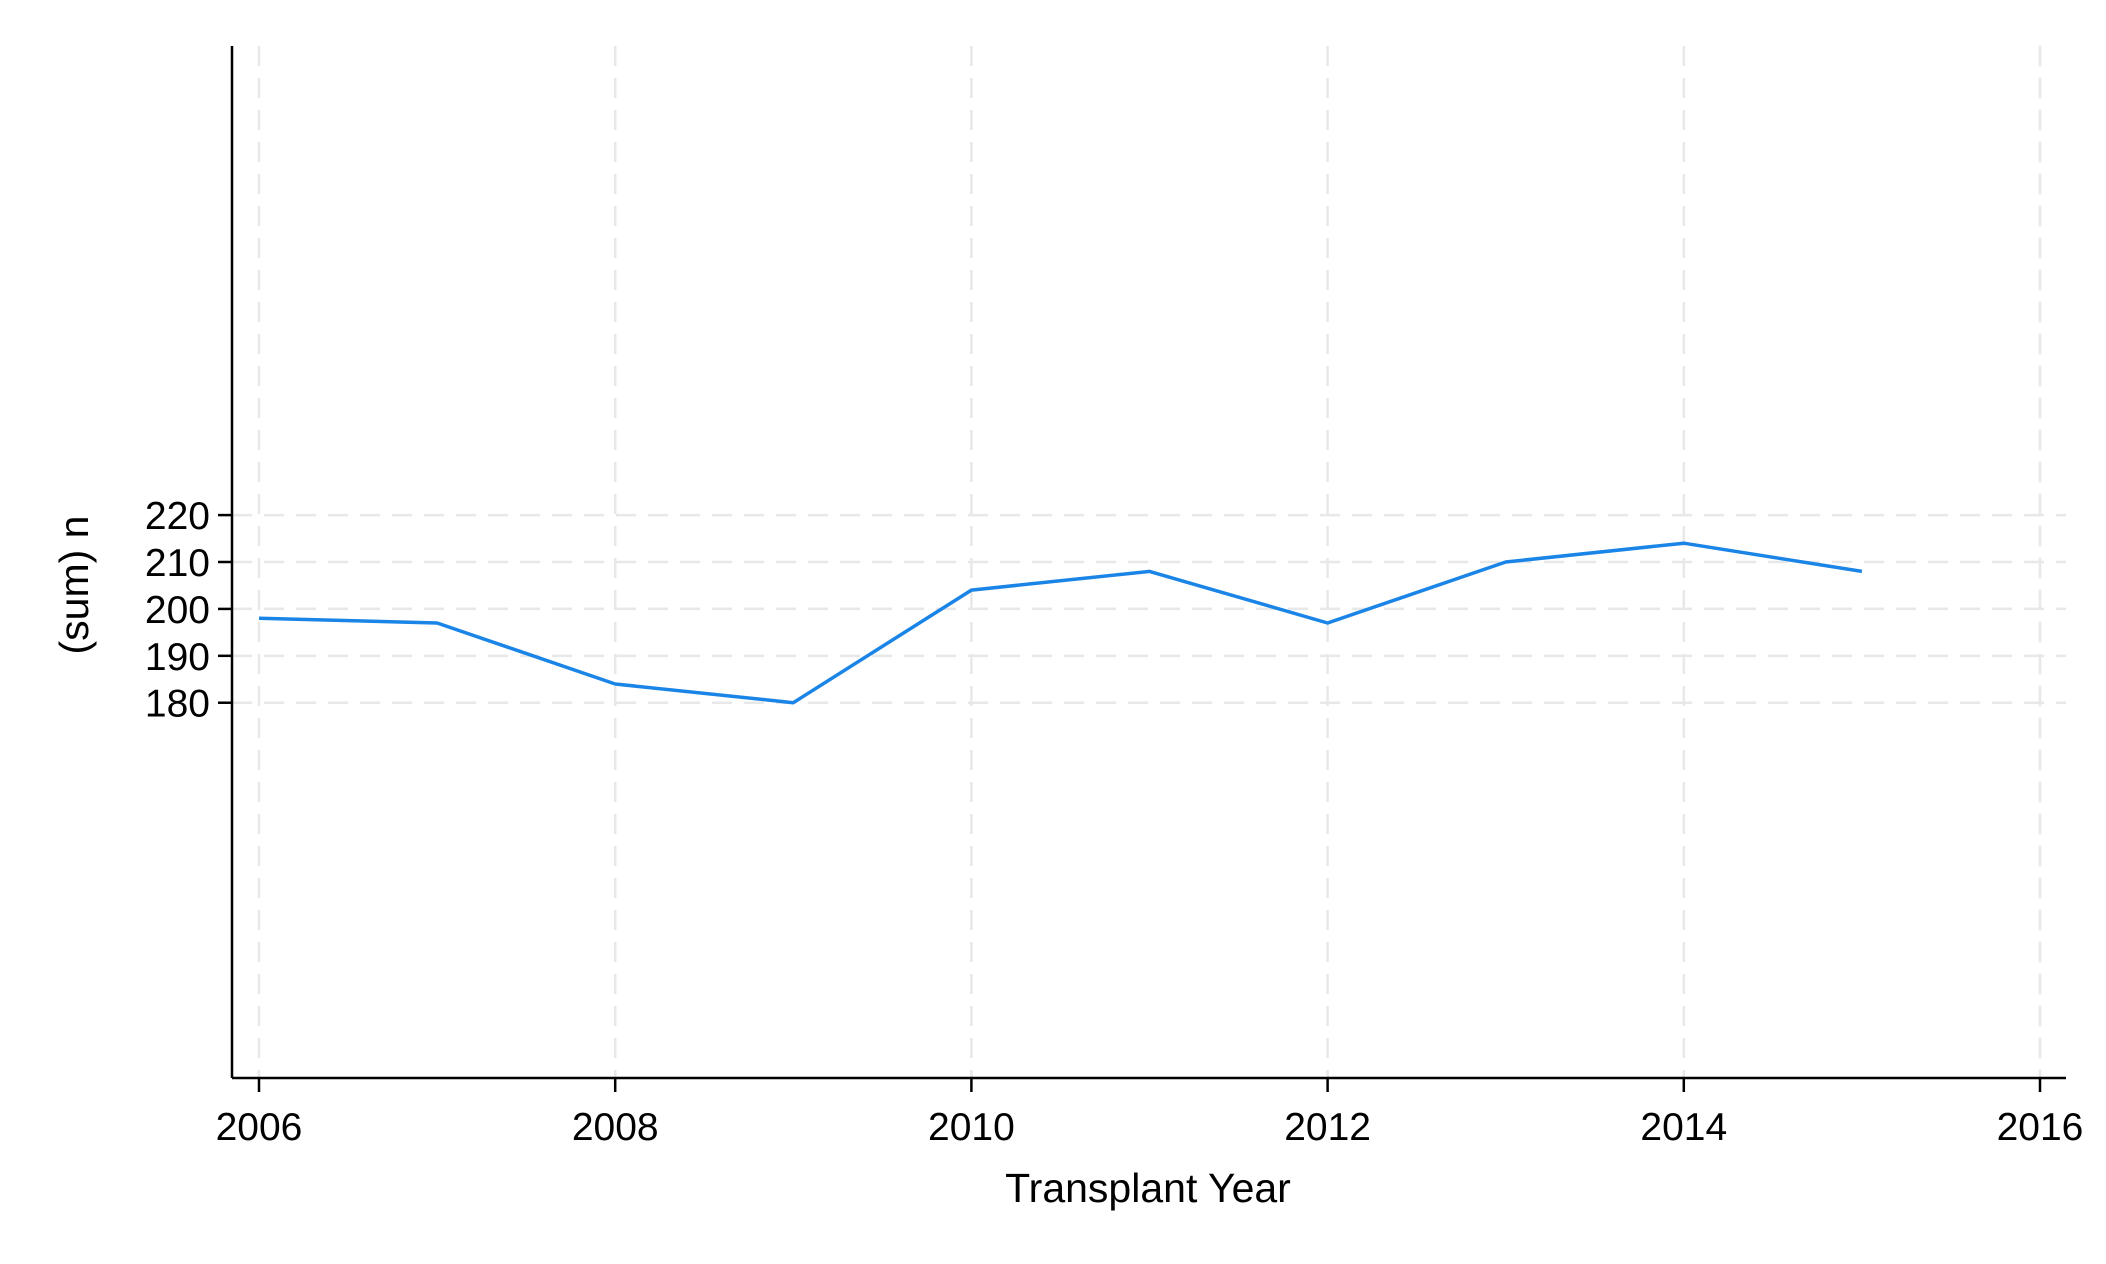  What do you see at coordinates (177, 516) in the screenshot?
I see `y-tick-label: 220` at bounding box center [177, 516].